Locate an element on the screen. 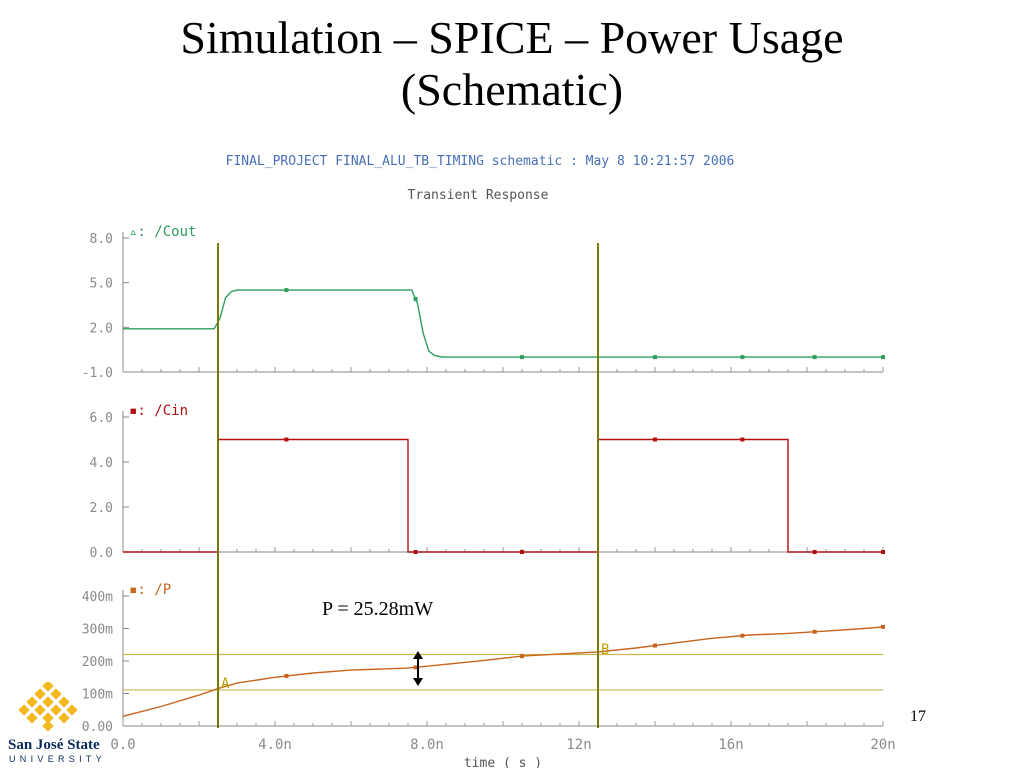 This screenshot has width=1024, height=768. x-axis-label: time ( s ) is located at coordinates (503, 762).